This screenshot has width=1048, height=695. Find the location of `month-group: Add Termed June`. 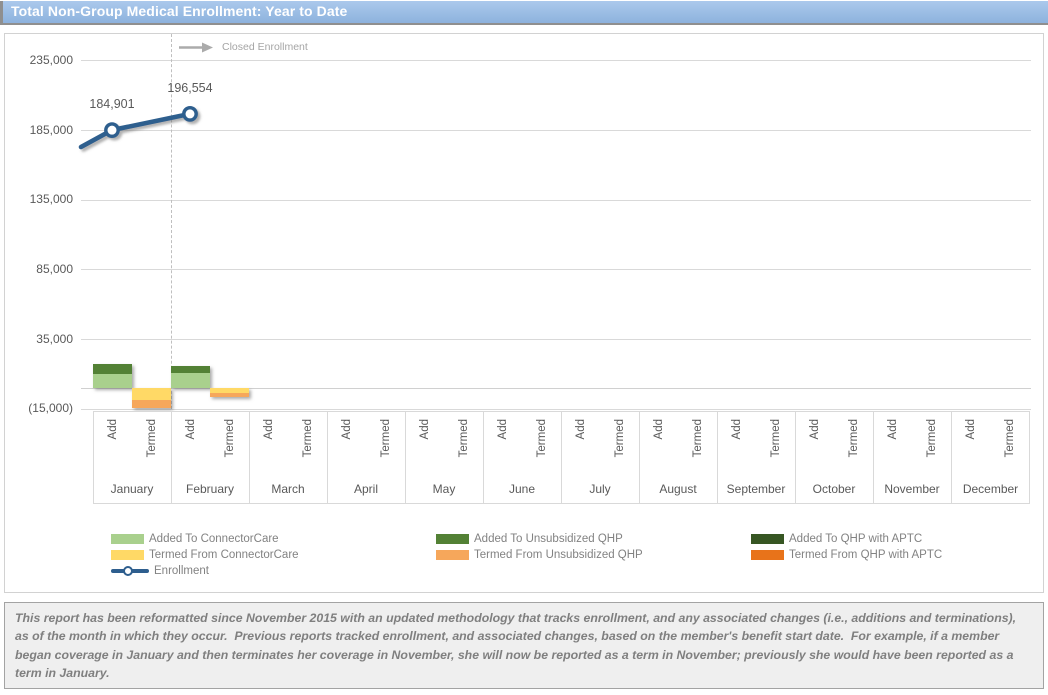

month-group: Add Termed June is located at coordinates (523, 457).